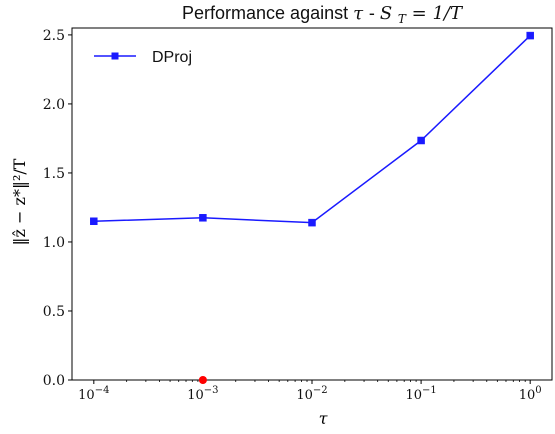 The height and width of the screenshot is (434, 555). Describe the element at coordinates (19, 201) in the screenshot. I see `y-axis-label: ‖ẑ − z*‖²/T` at that location.